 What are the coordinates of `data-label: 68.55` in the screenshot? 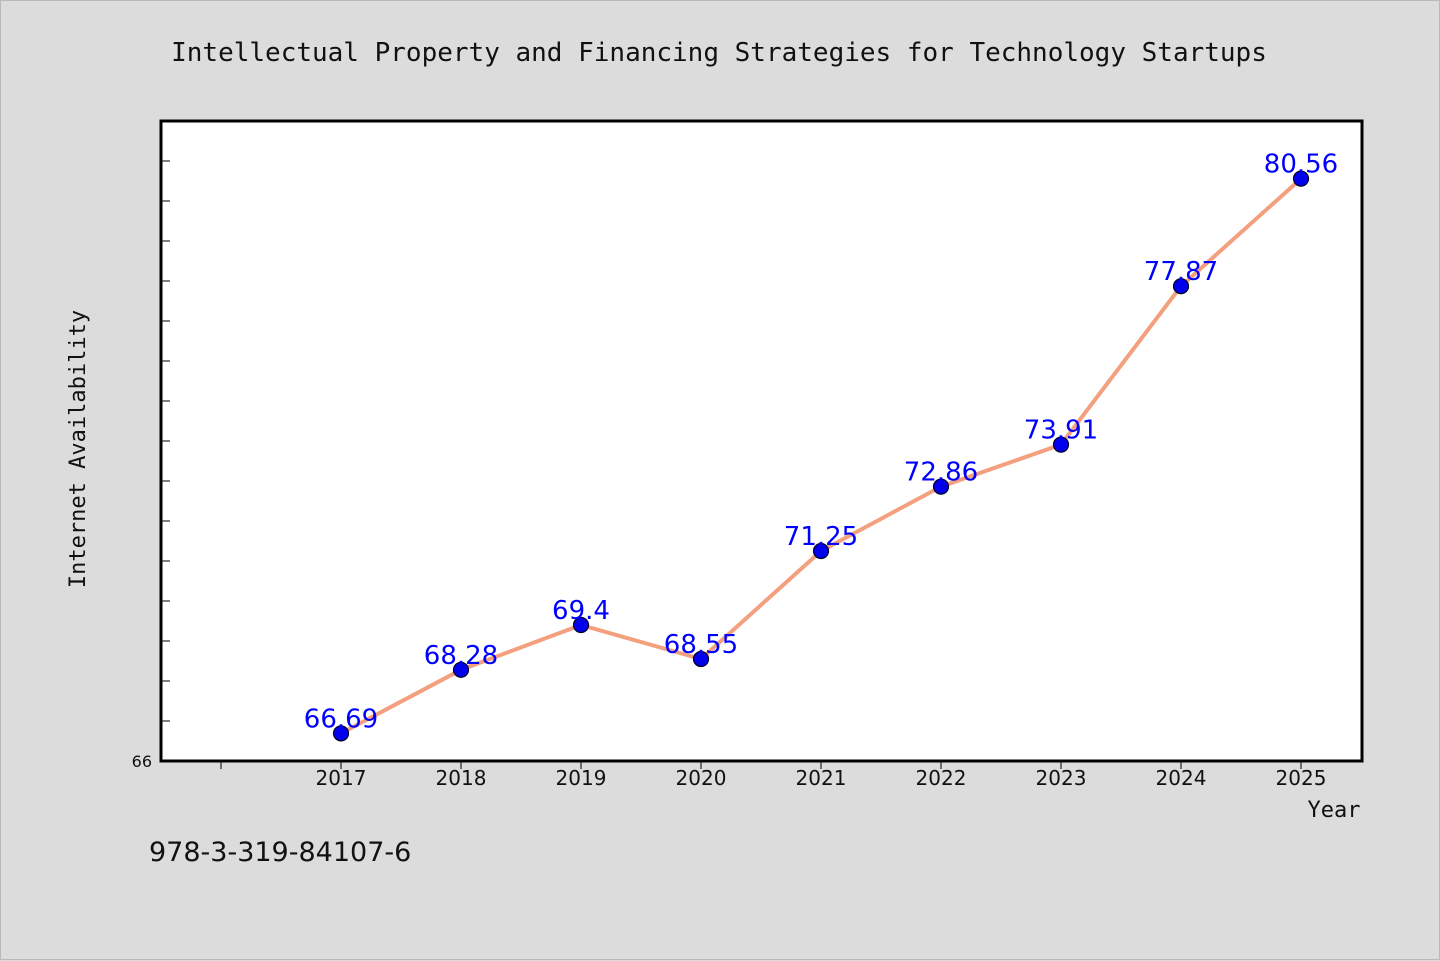 It's located at (701, 645).